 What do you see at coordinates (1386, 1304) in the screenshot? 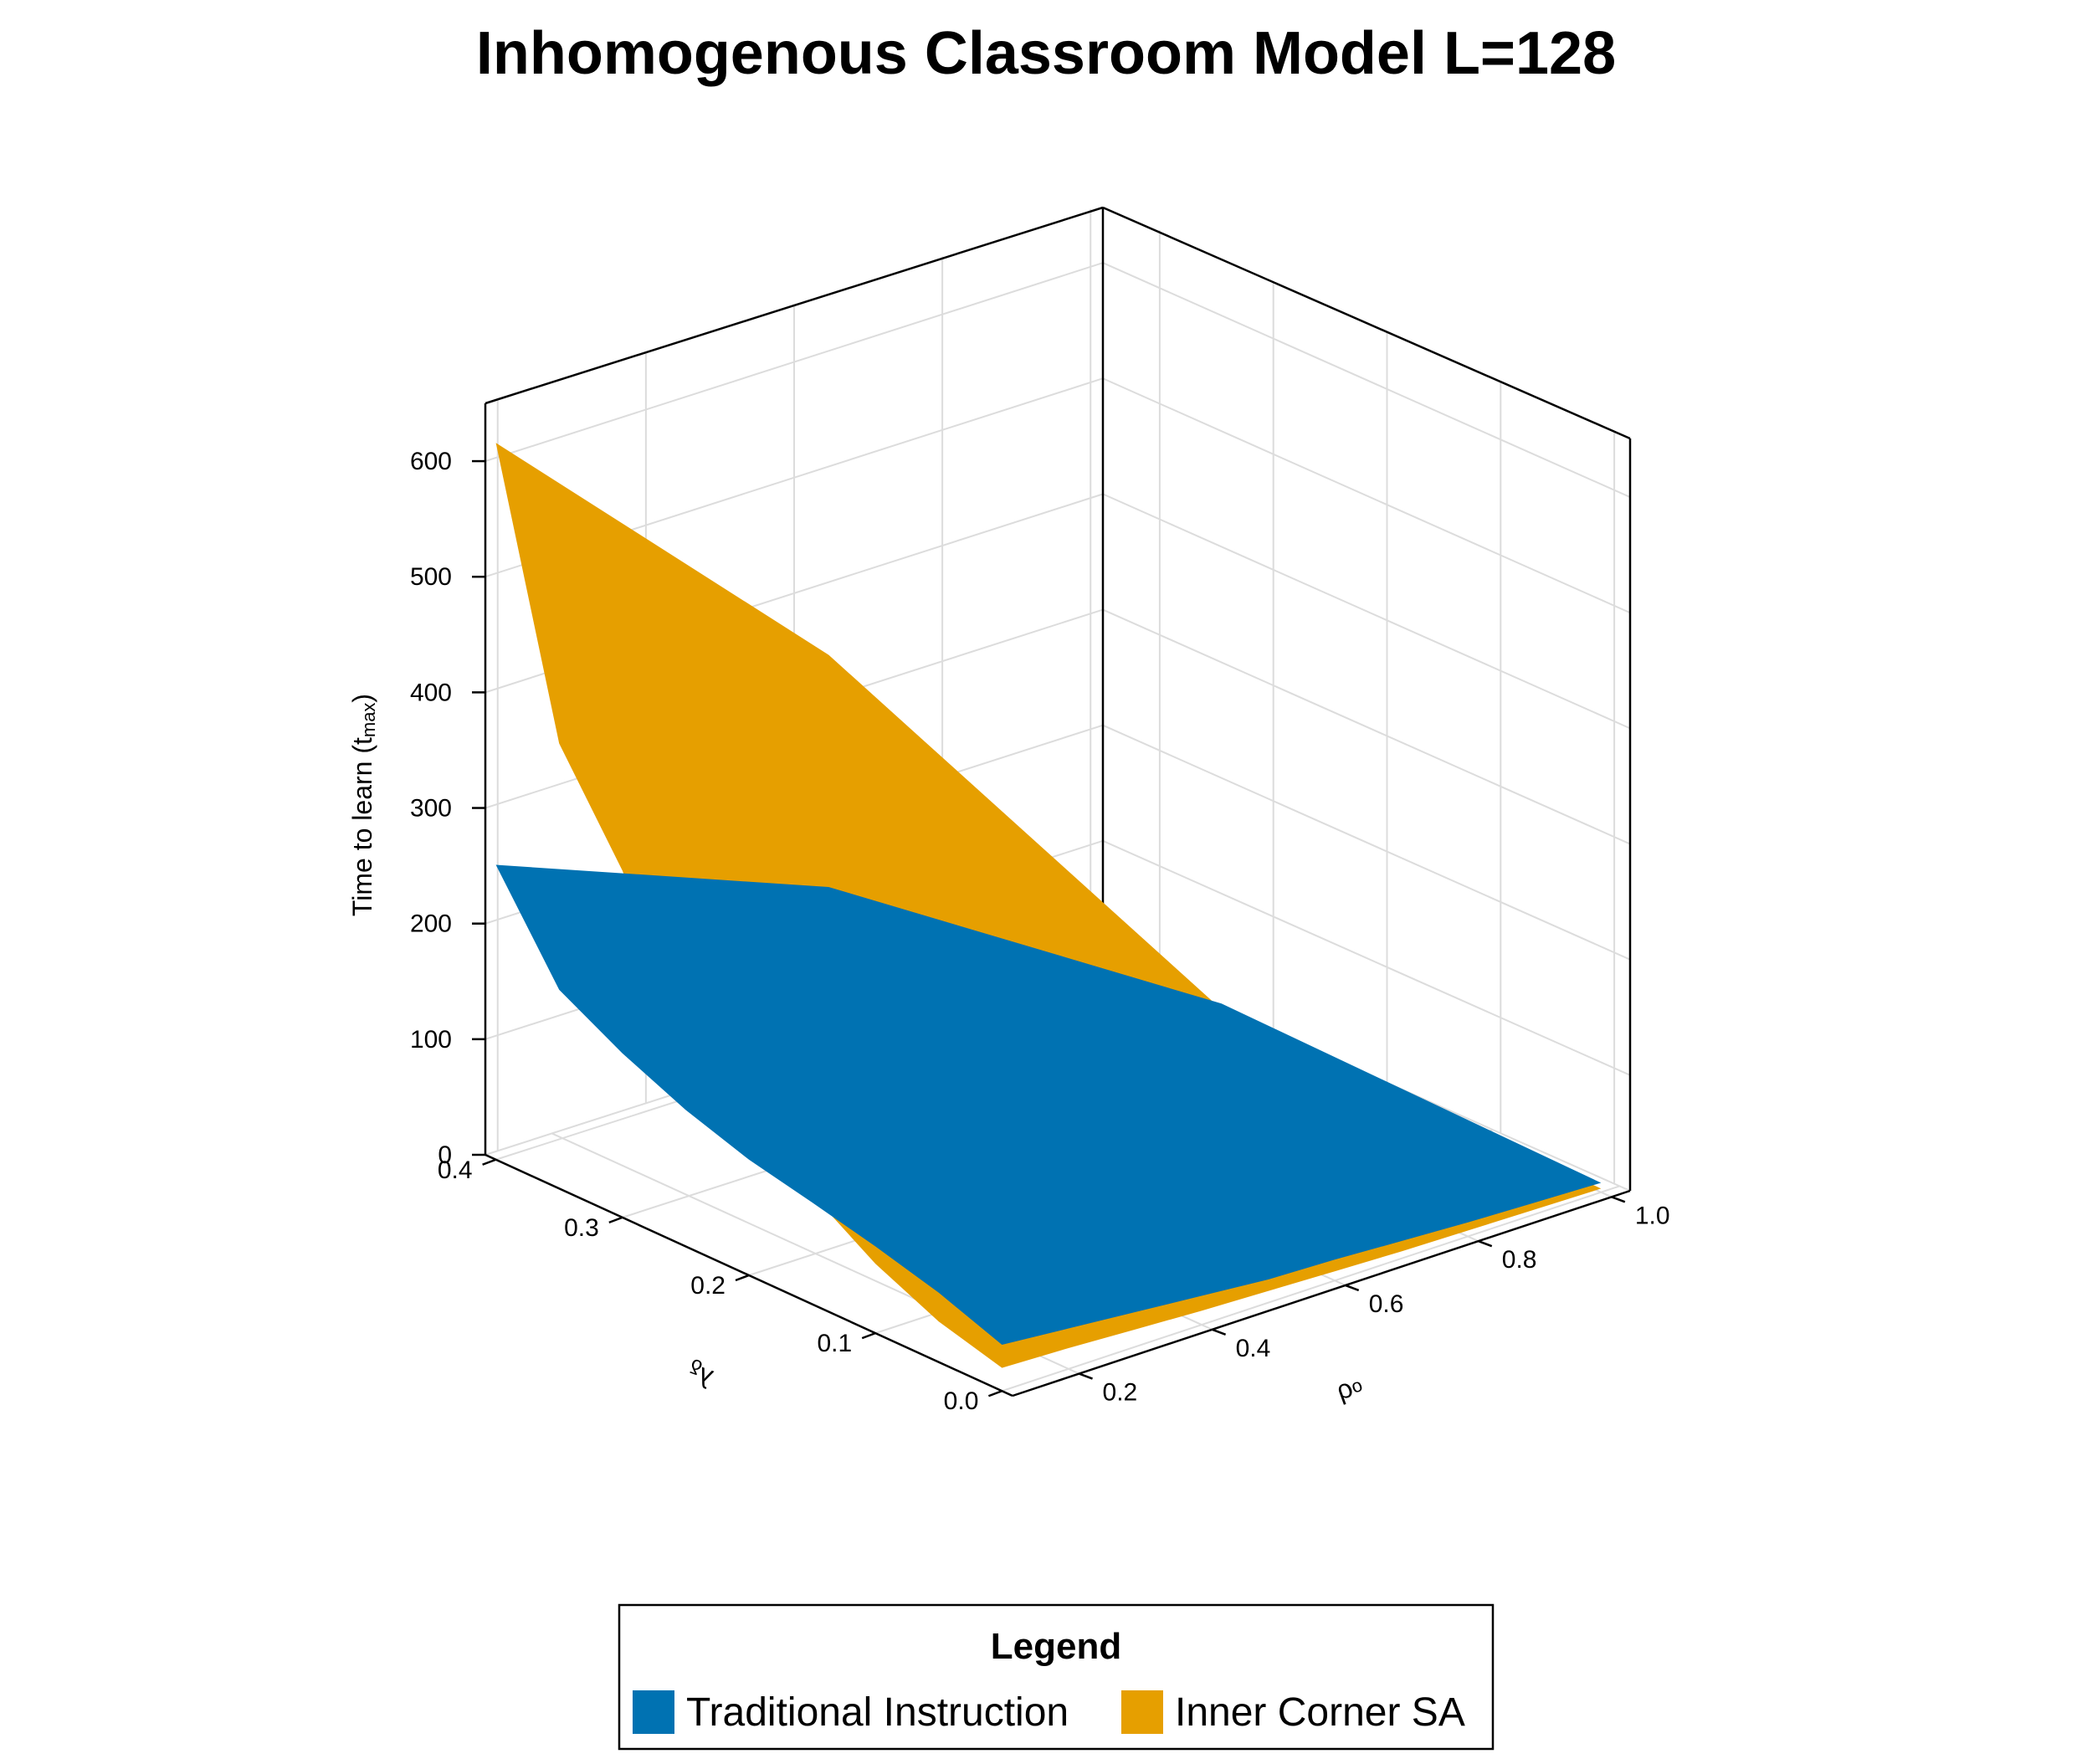
I see `rho-tick-label-2: 0.6` at bounding box center [1386, 1304].